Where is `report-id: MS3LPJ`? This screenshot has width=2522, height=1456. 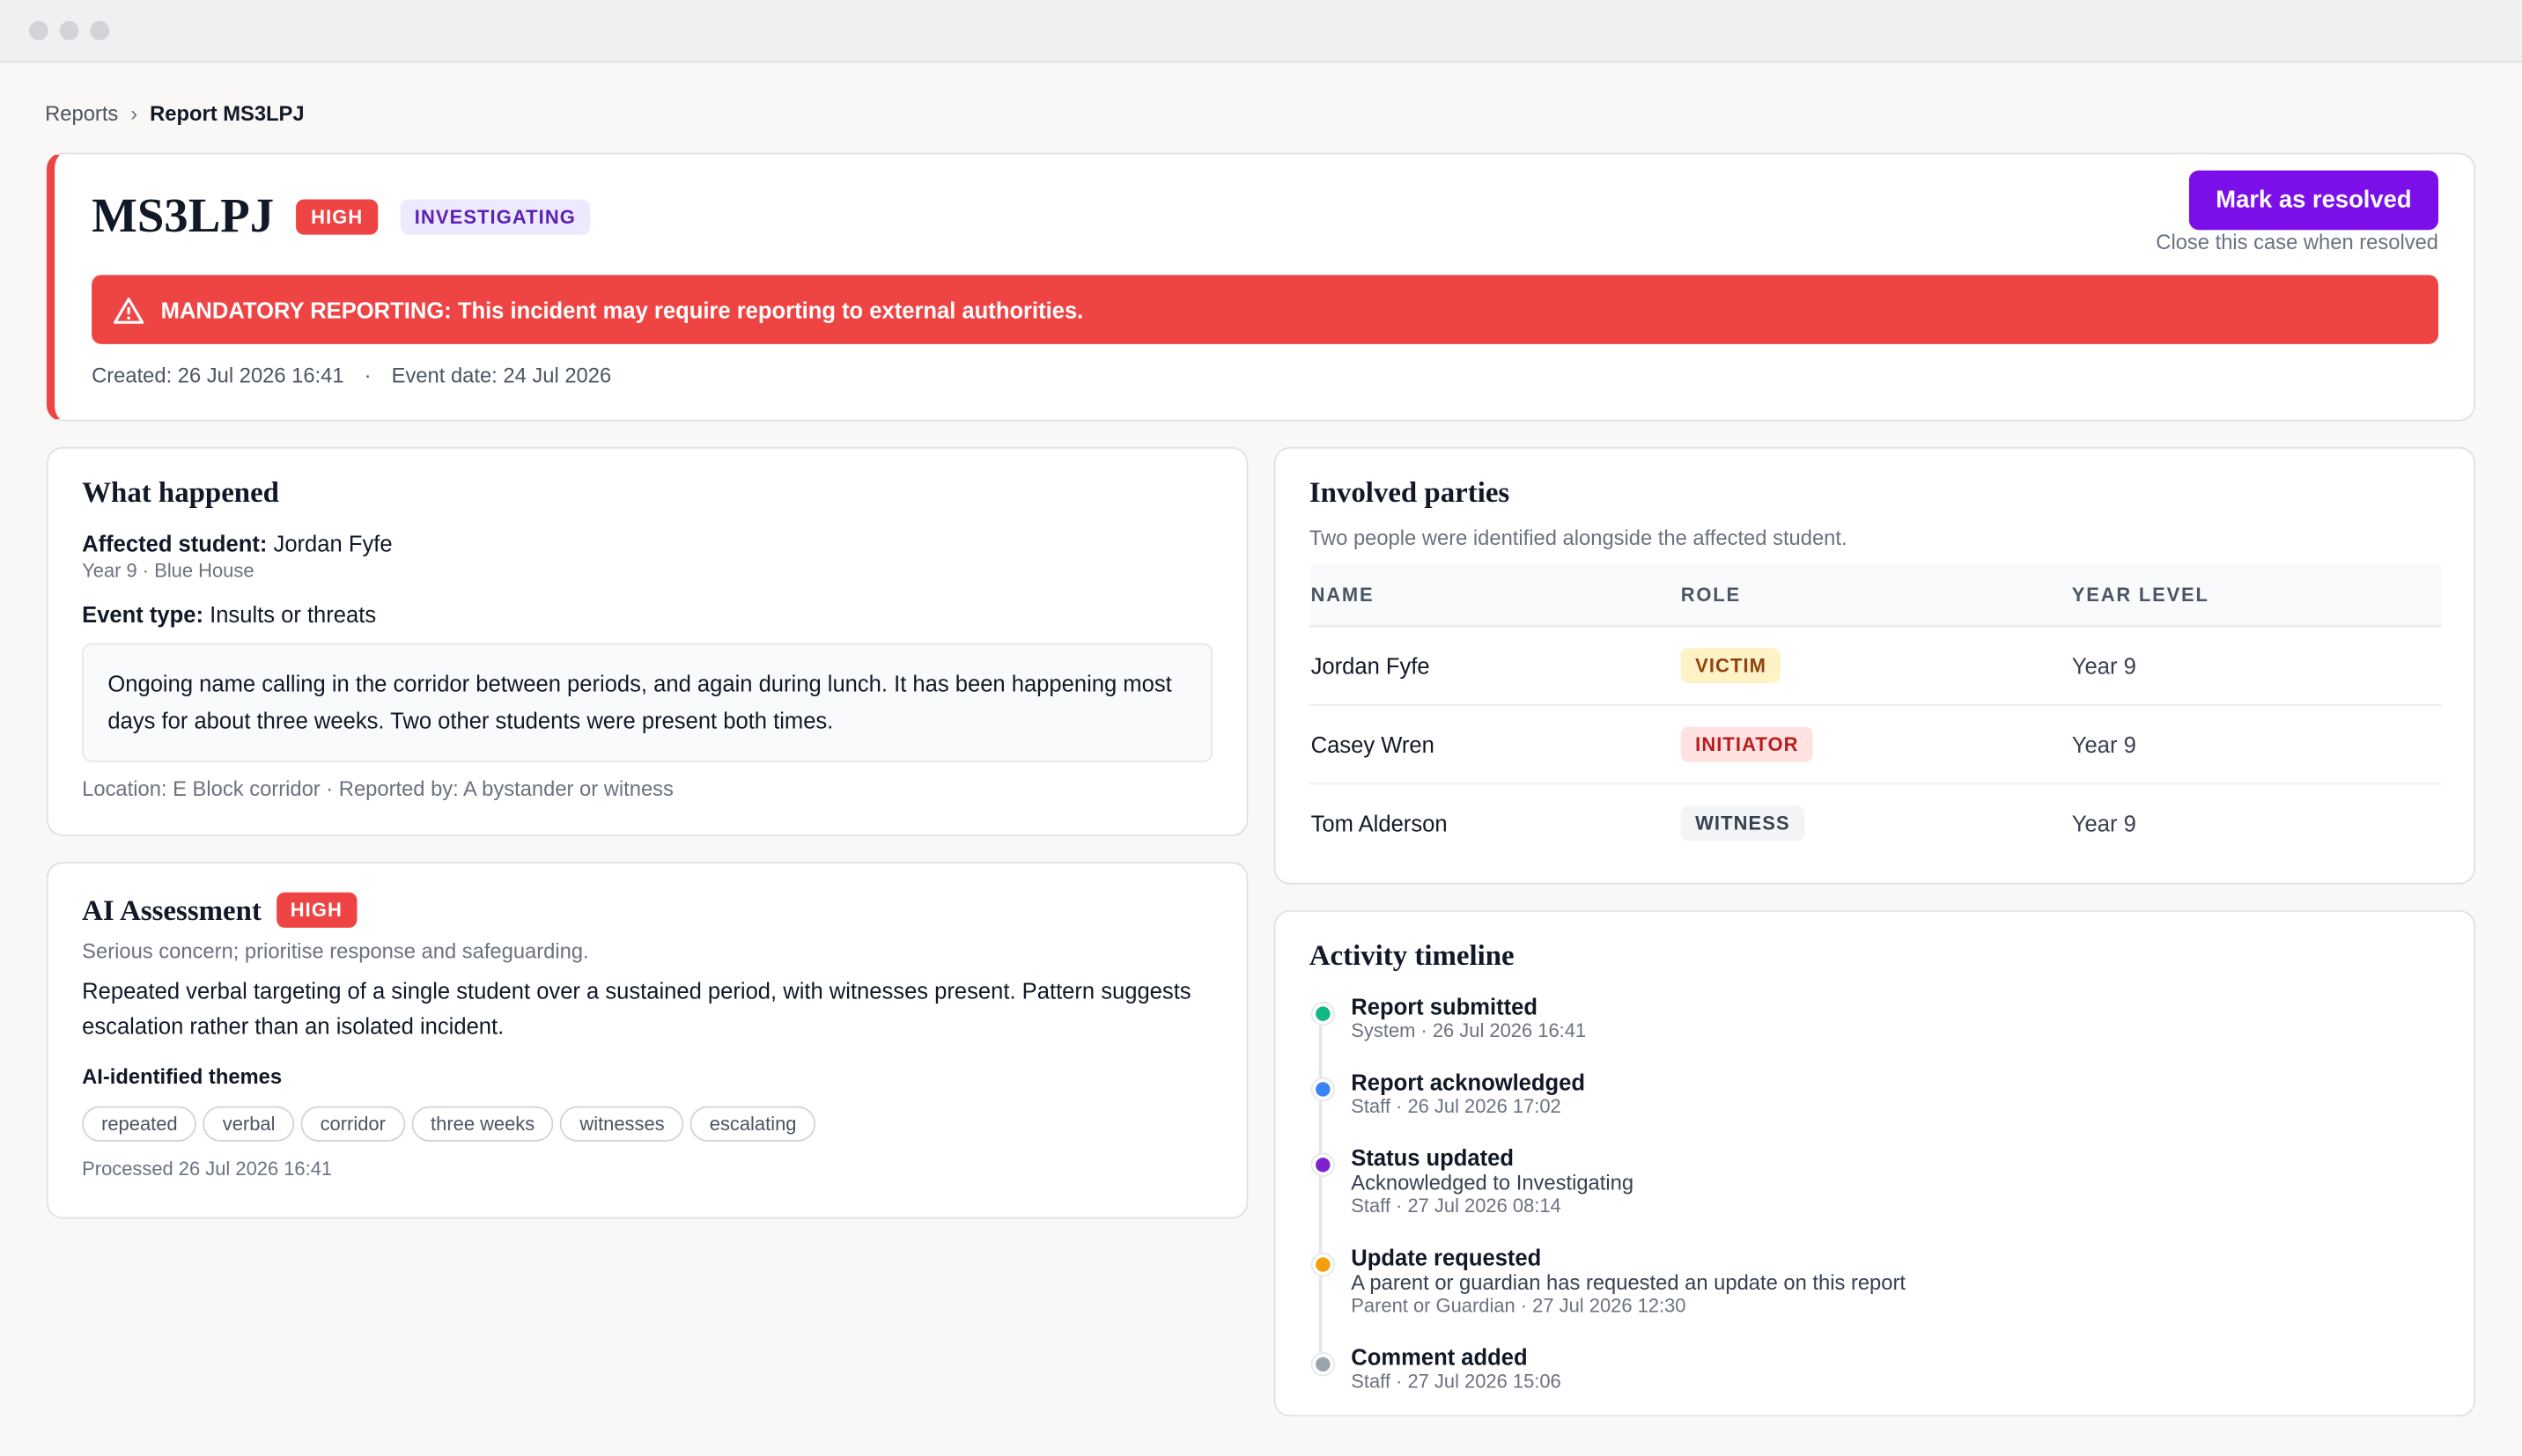 report-id: MS3LPJ is located at coordinates (183, 216).